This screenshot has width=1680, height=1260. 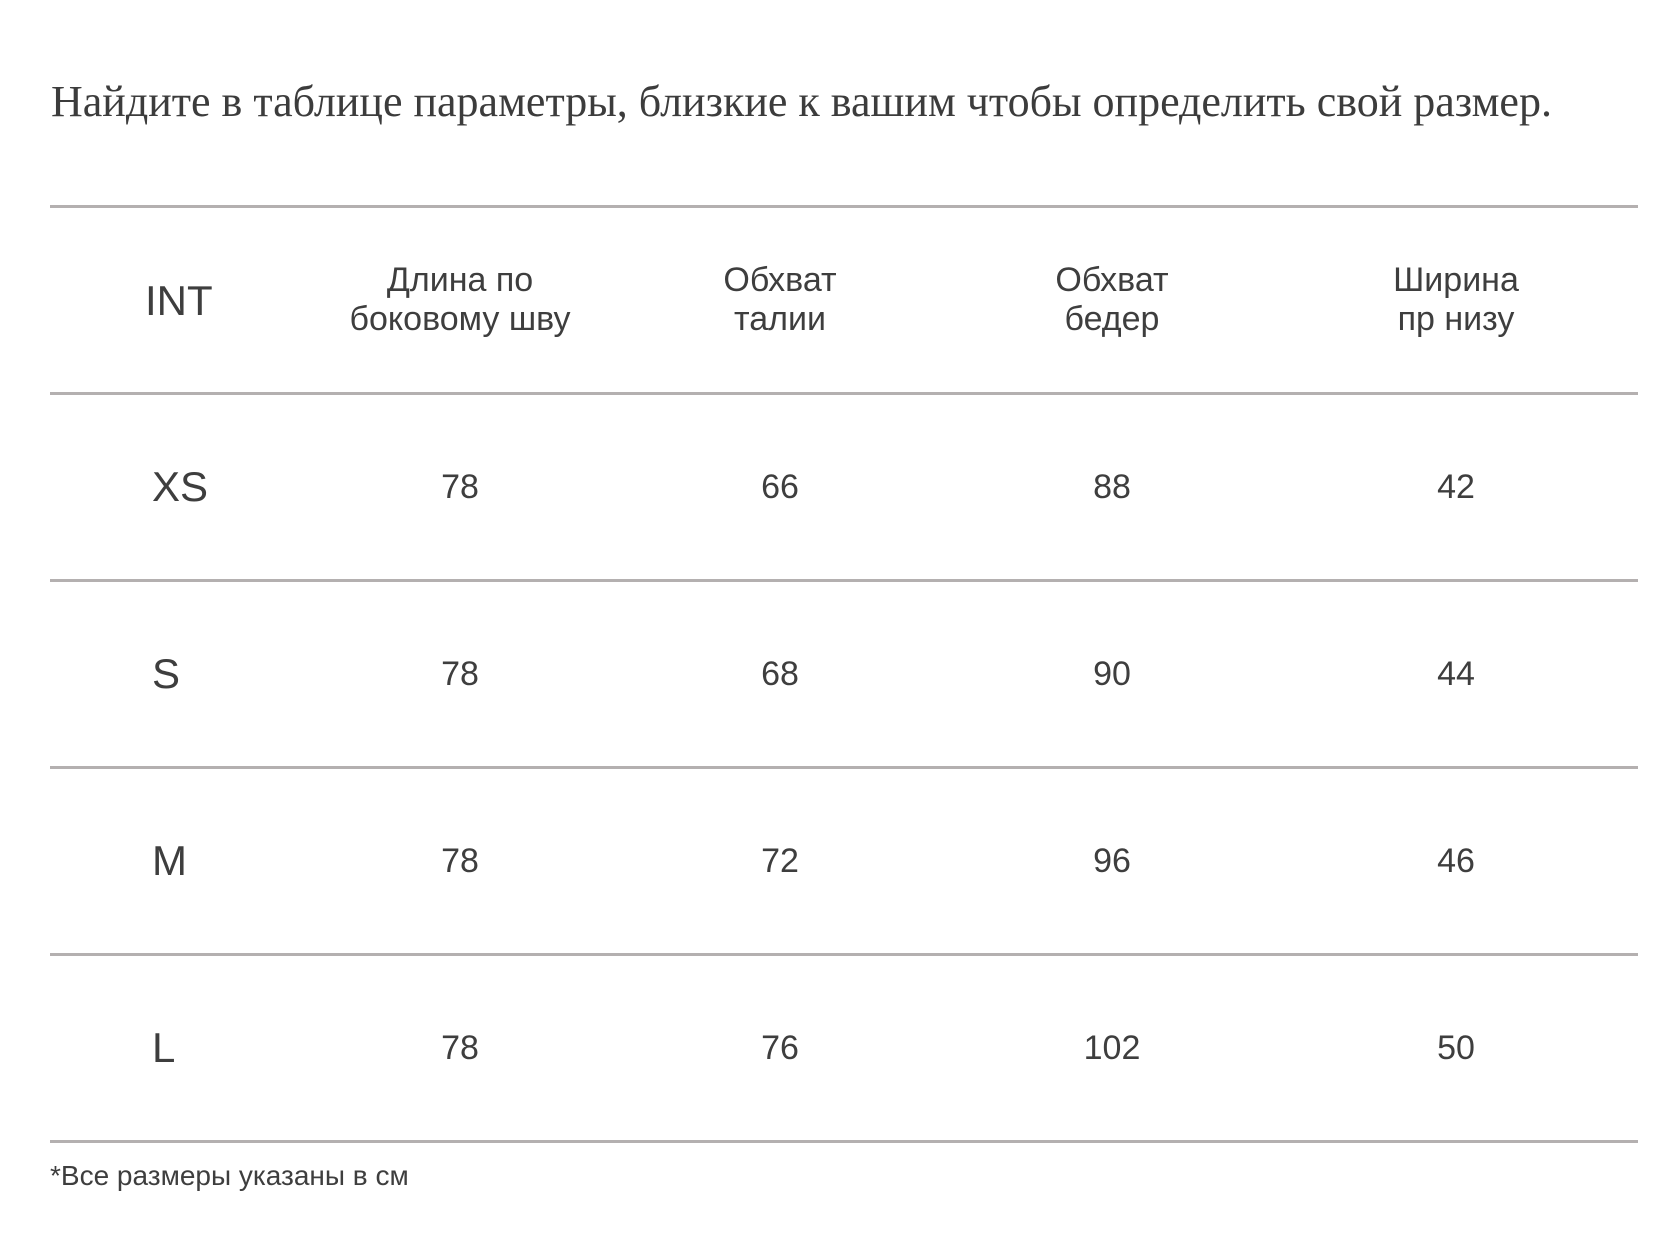 I want to click on size-cell: L, so click(x=164, y=1047).